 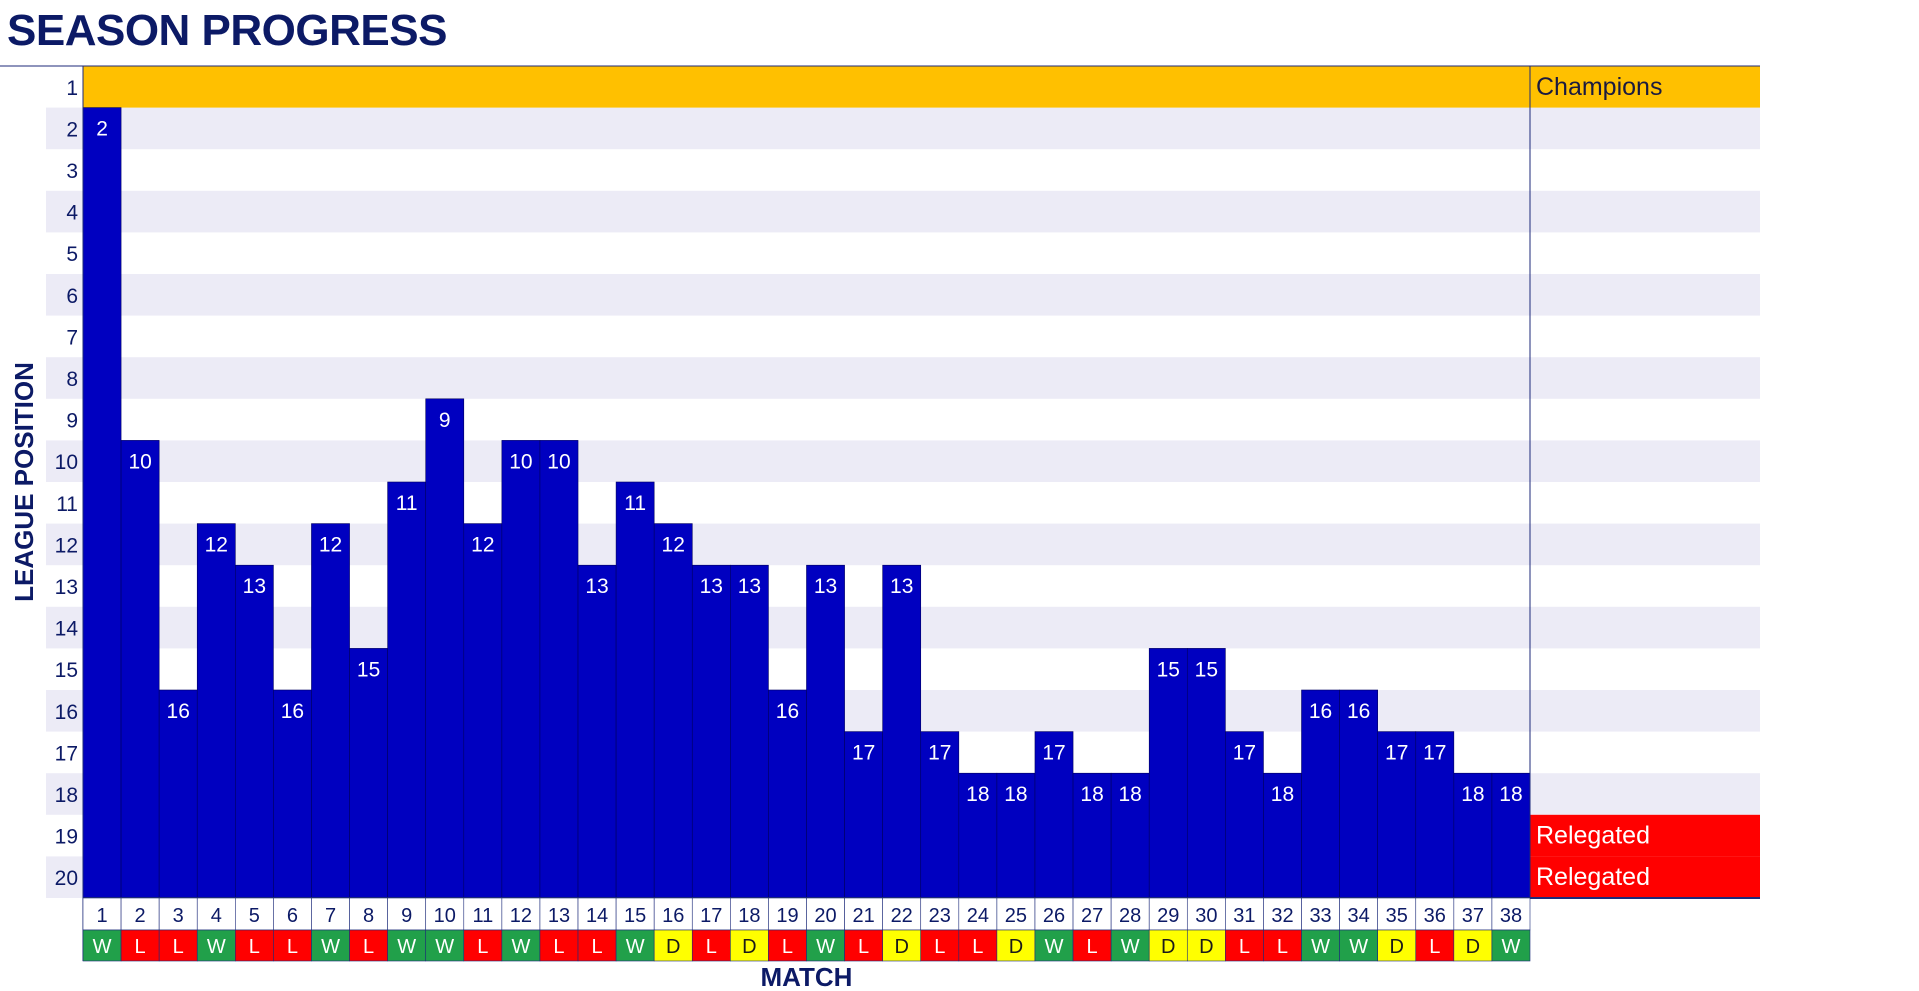 I want to click on x-tick-label: 3, so click(x=178, y=916).